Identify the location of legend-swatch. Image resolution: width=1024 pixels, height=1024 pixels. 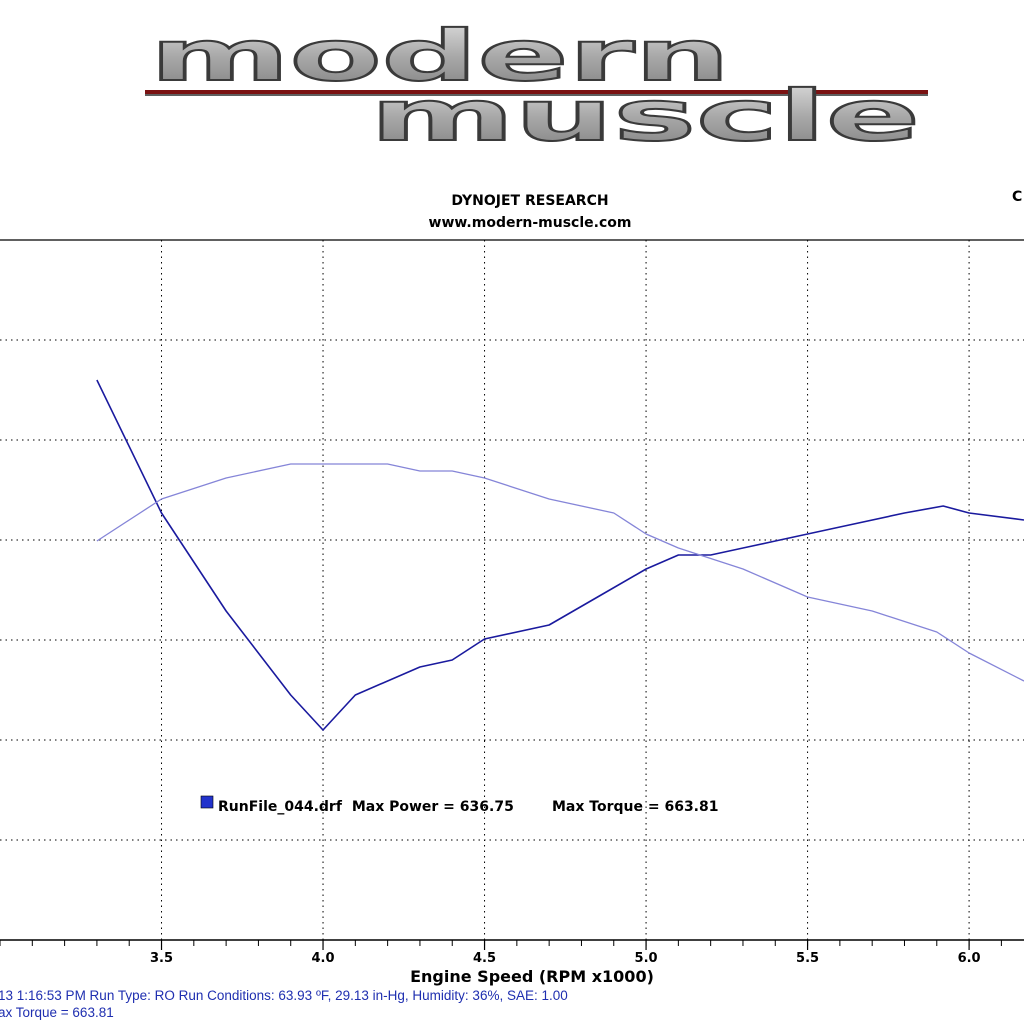
(207, 802).